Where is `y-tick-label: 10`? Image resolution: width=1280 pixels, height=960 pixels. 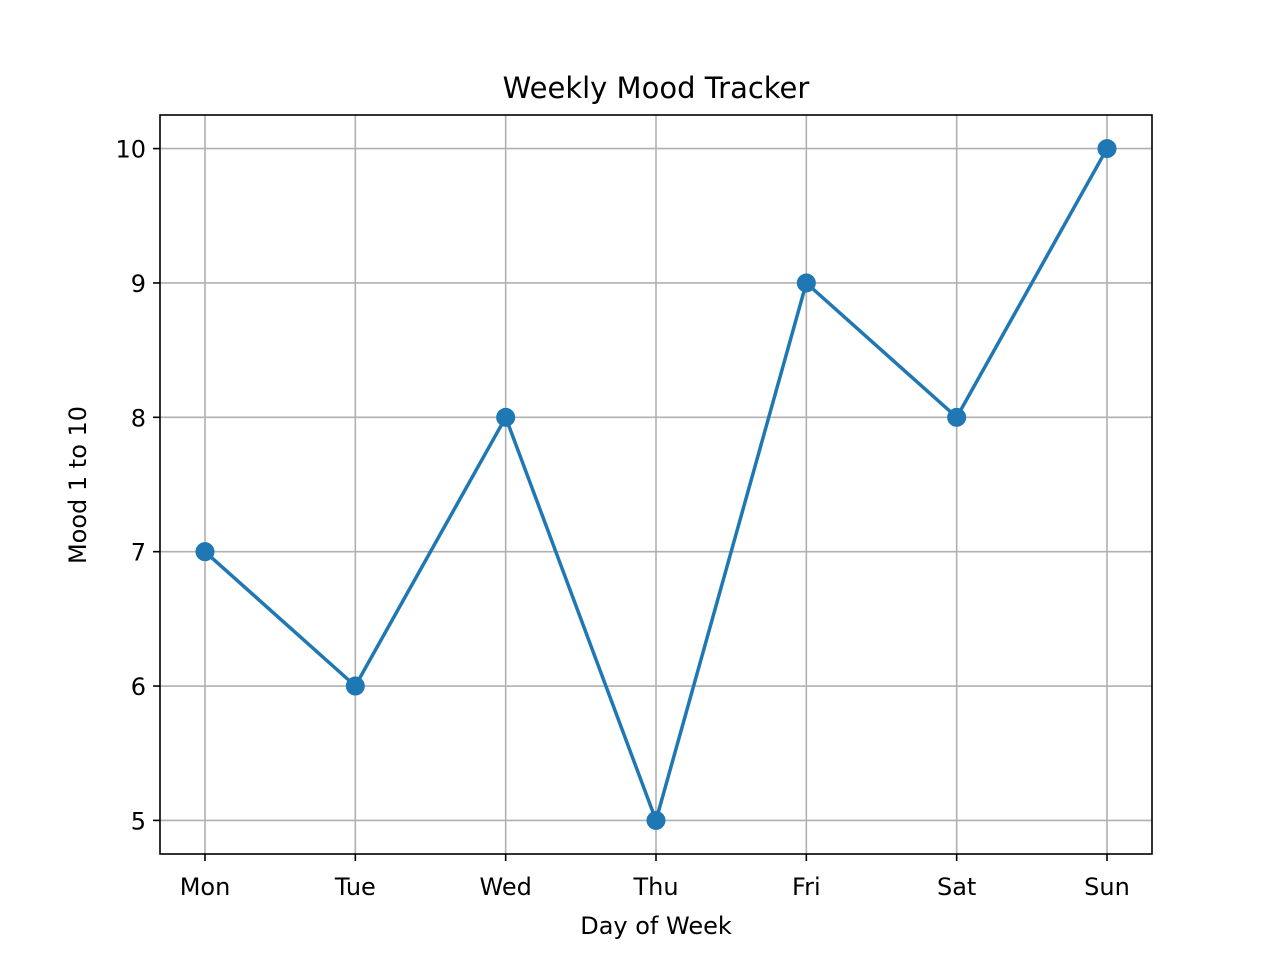
y-tick-label: 10 is located at coordinates (130, 150).